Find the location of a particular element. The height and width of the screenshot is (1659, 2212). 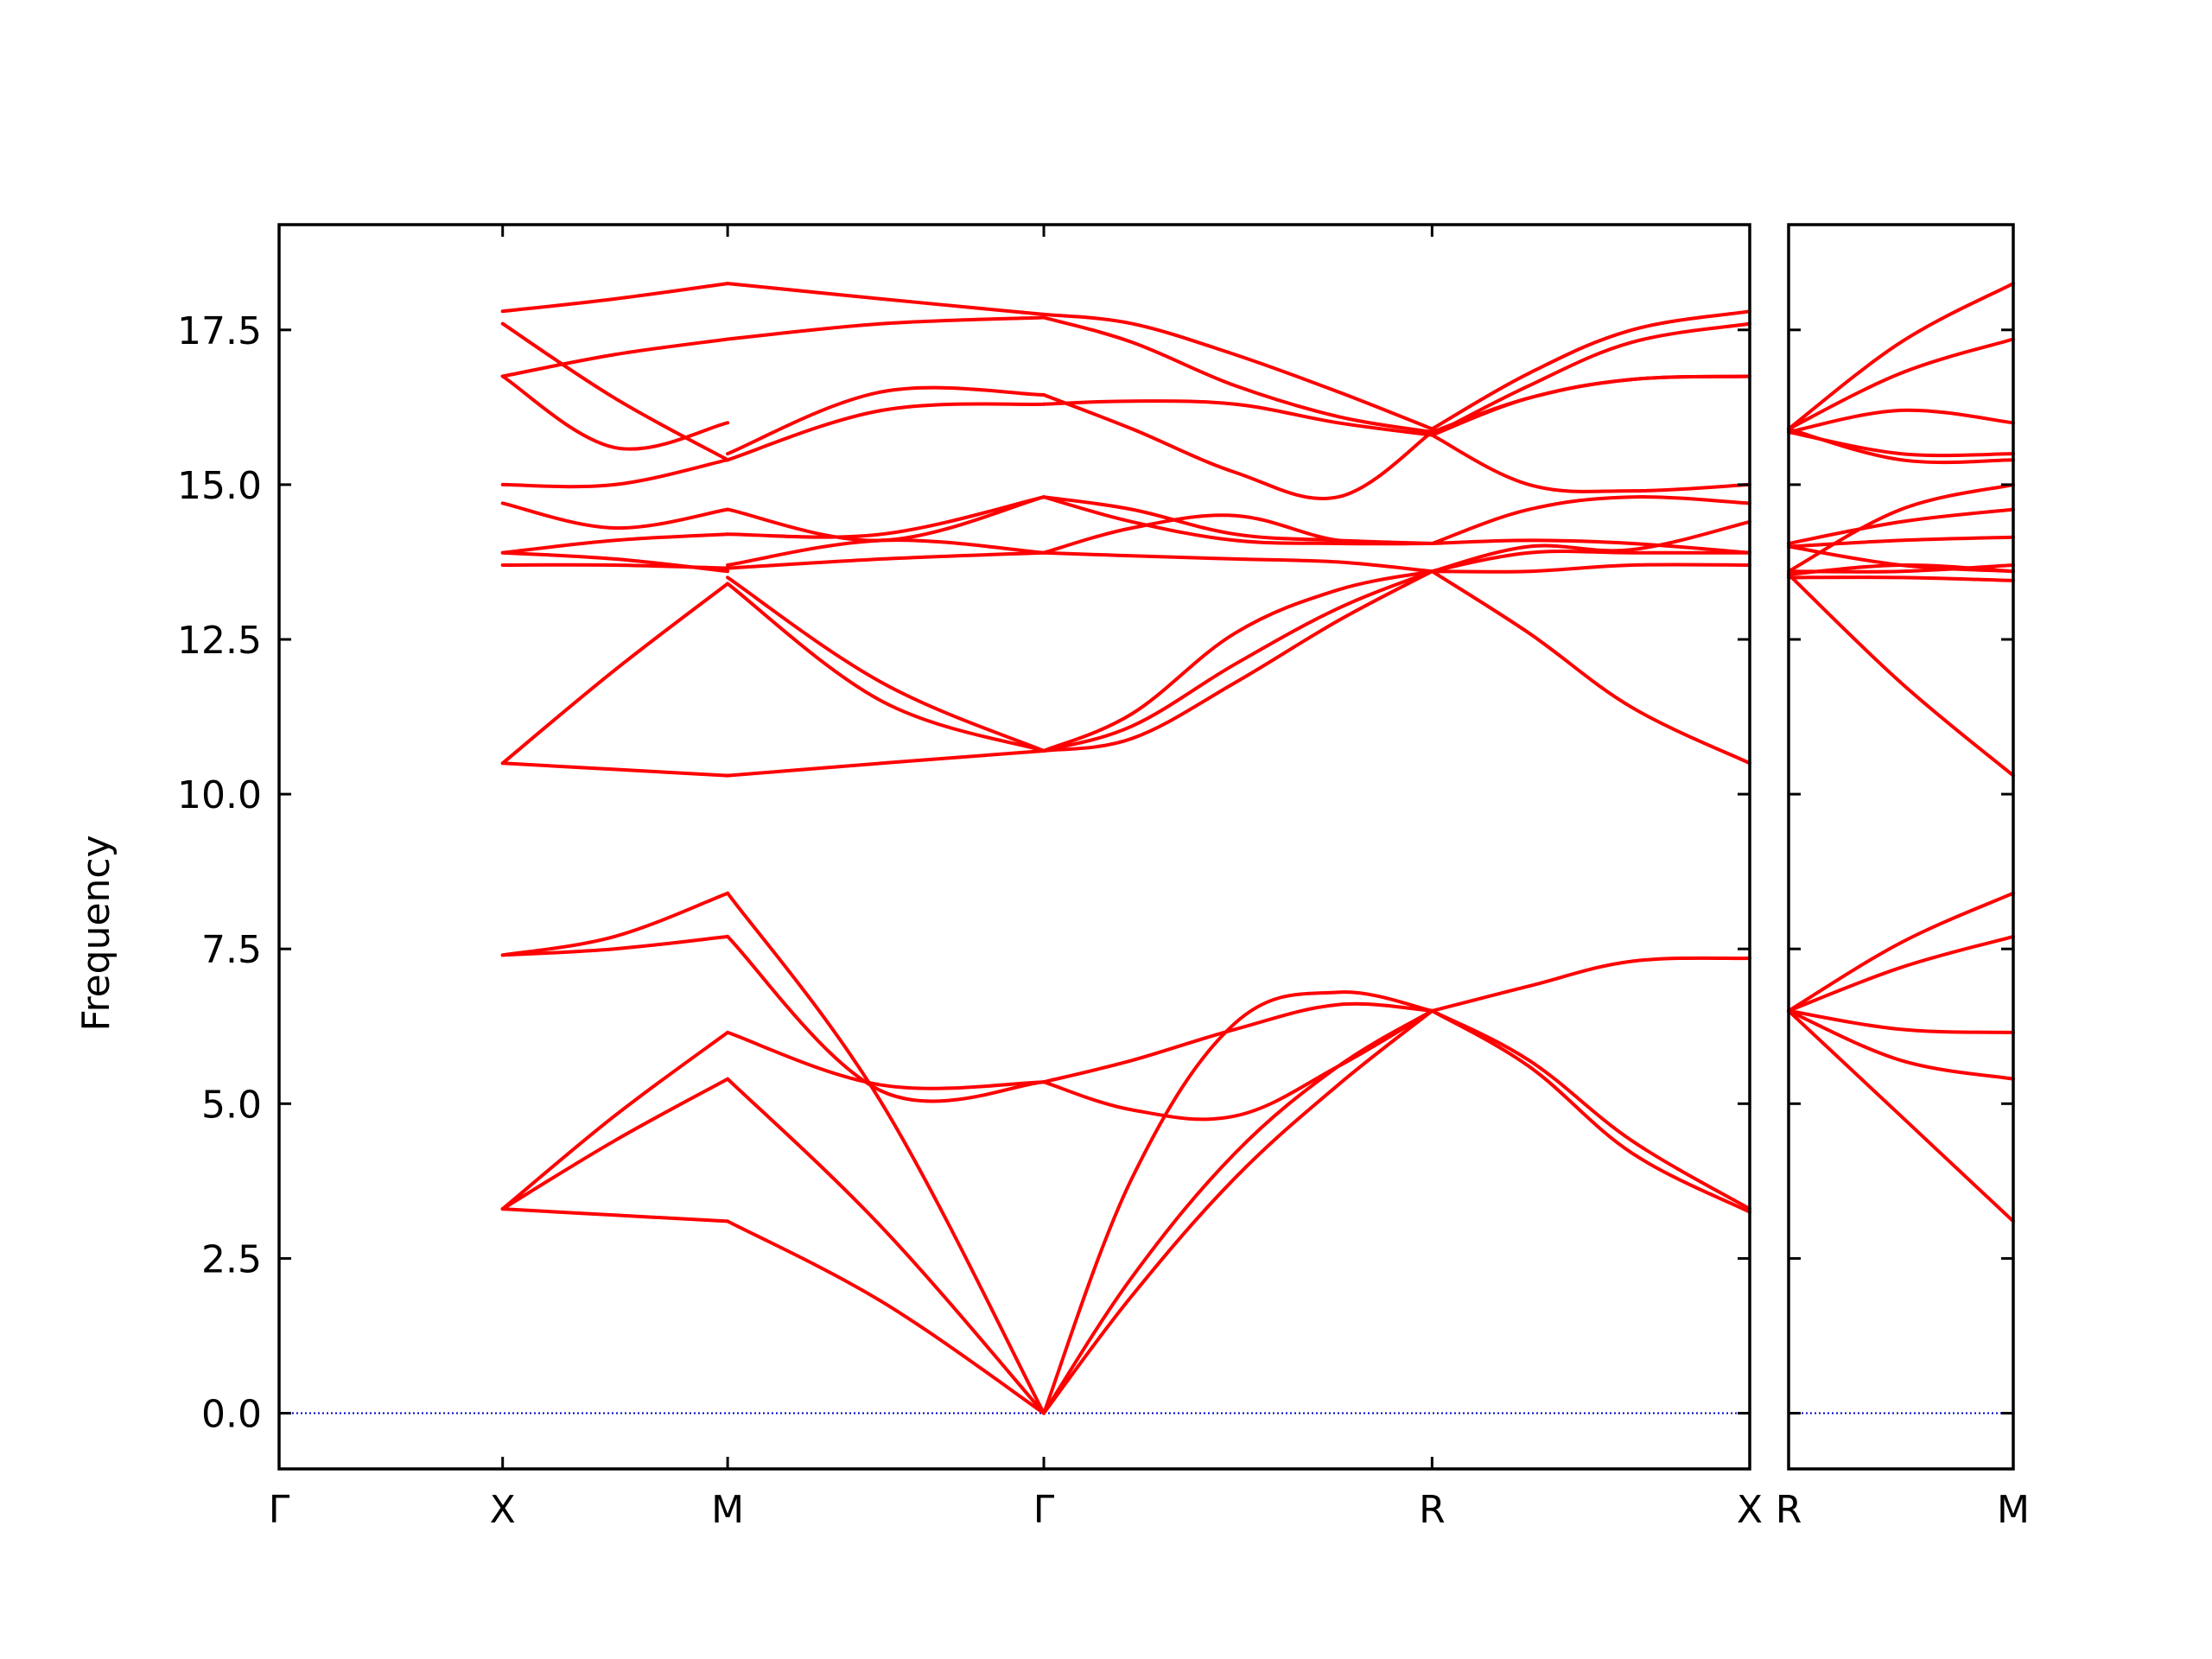

y-tick-label: 2.5 is located at coordinates (232, 1259).